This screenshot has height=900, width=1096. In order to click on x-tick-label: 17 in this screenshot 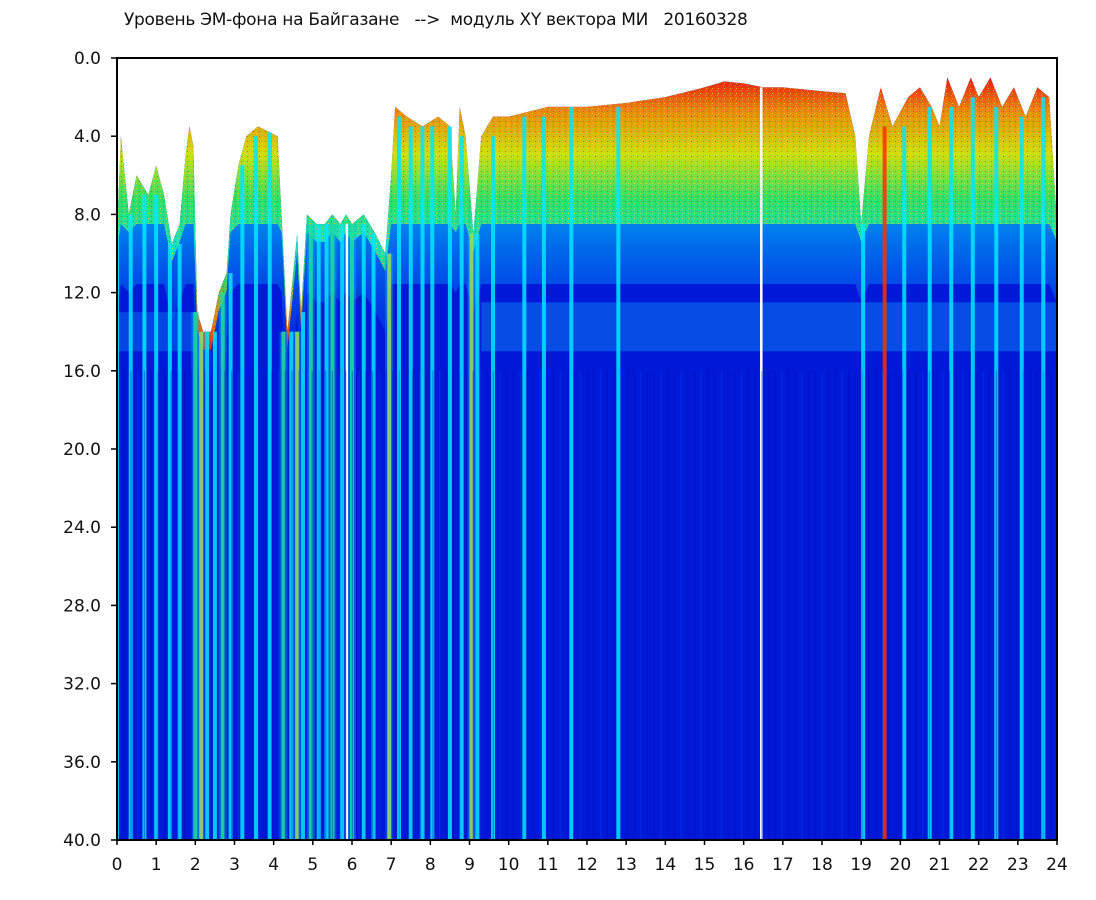, I will do `click(783, 865)`.